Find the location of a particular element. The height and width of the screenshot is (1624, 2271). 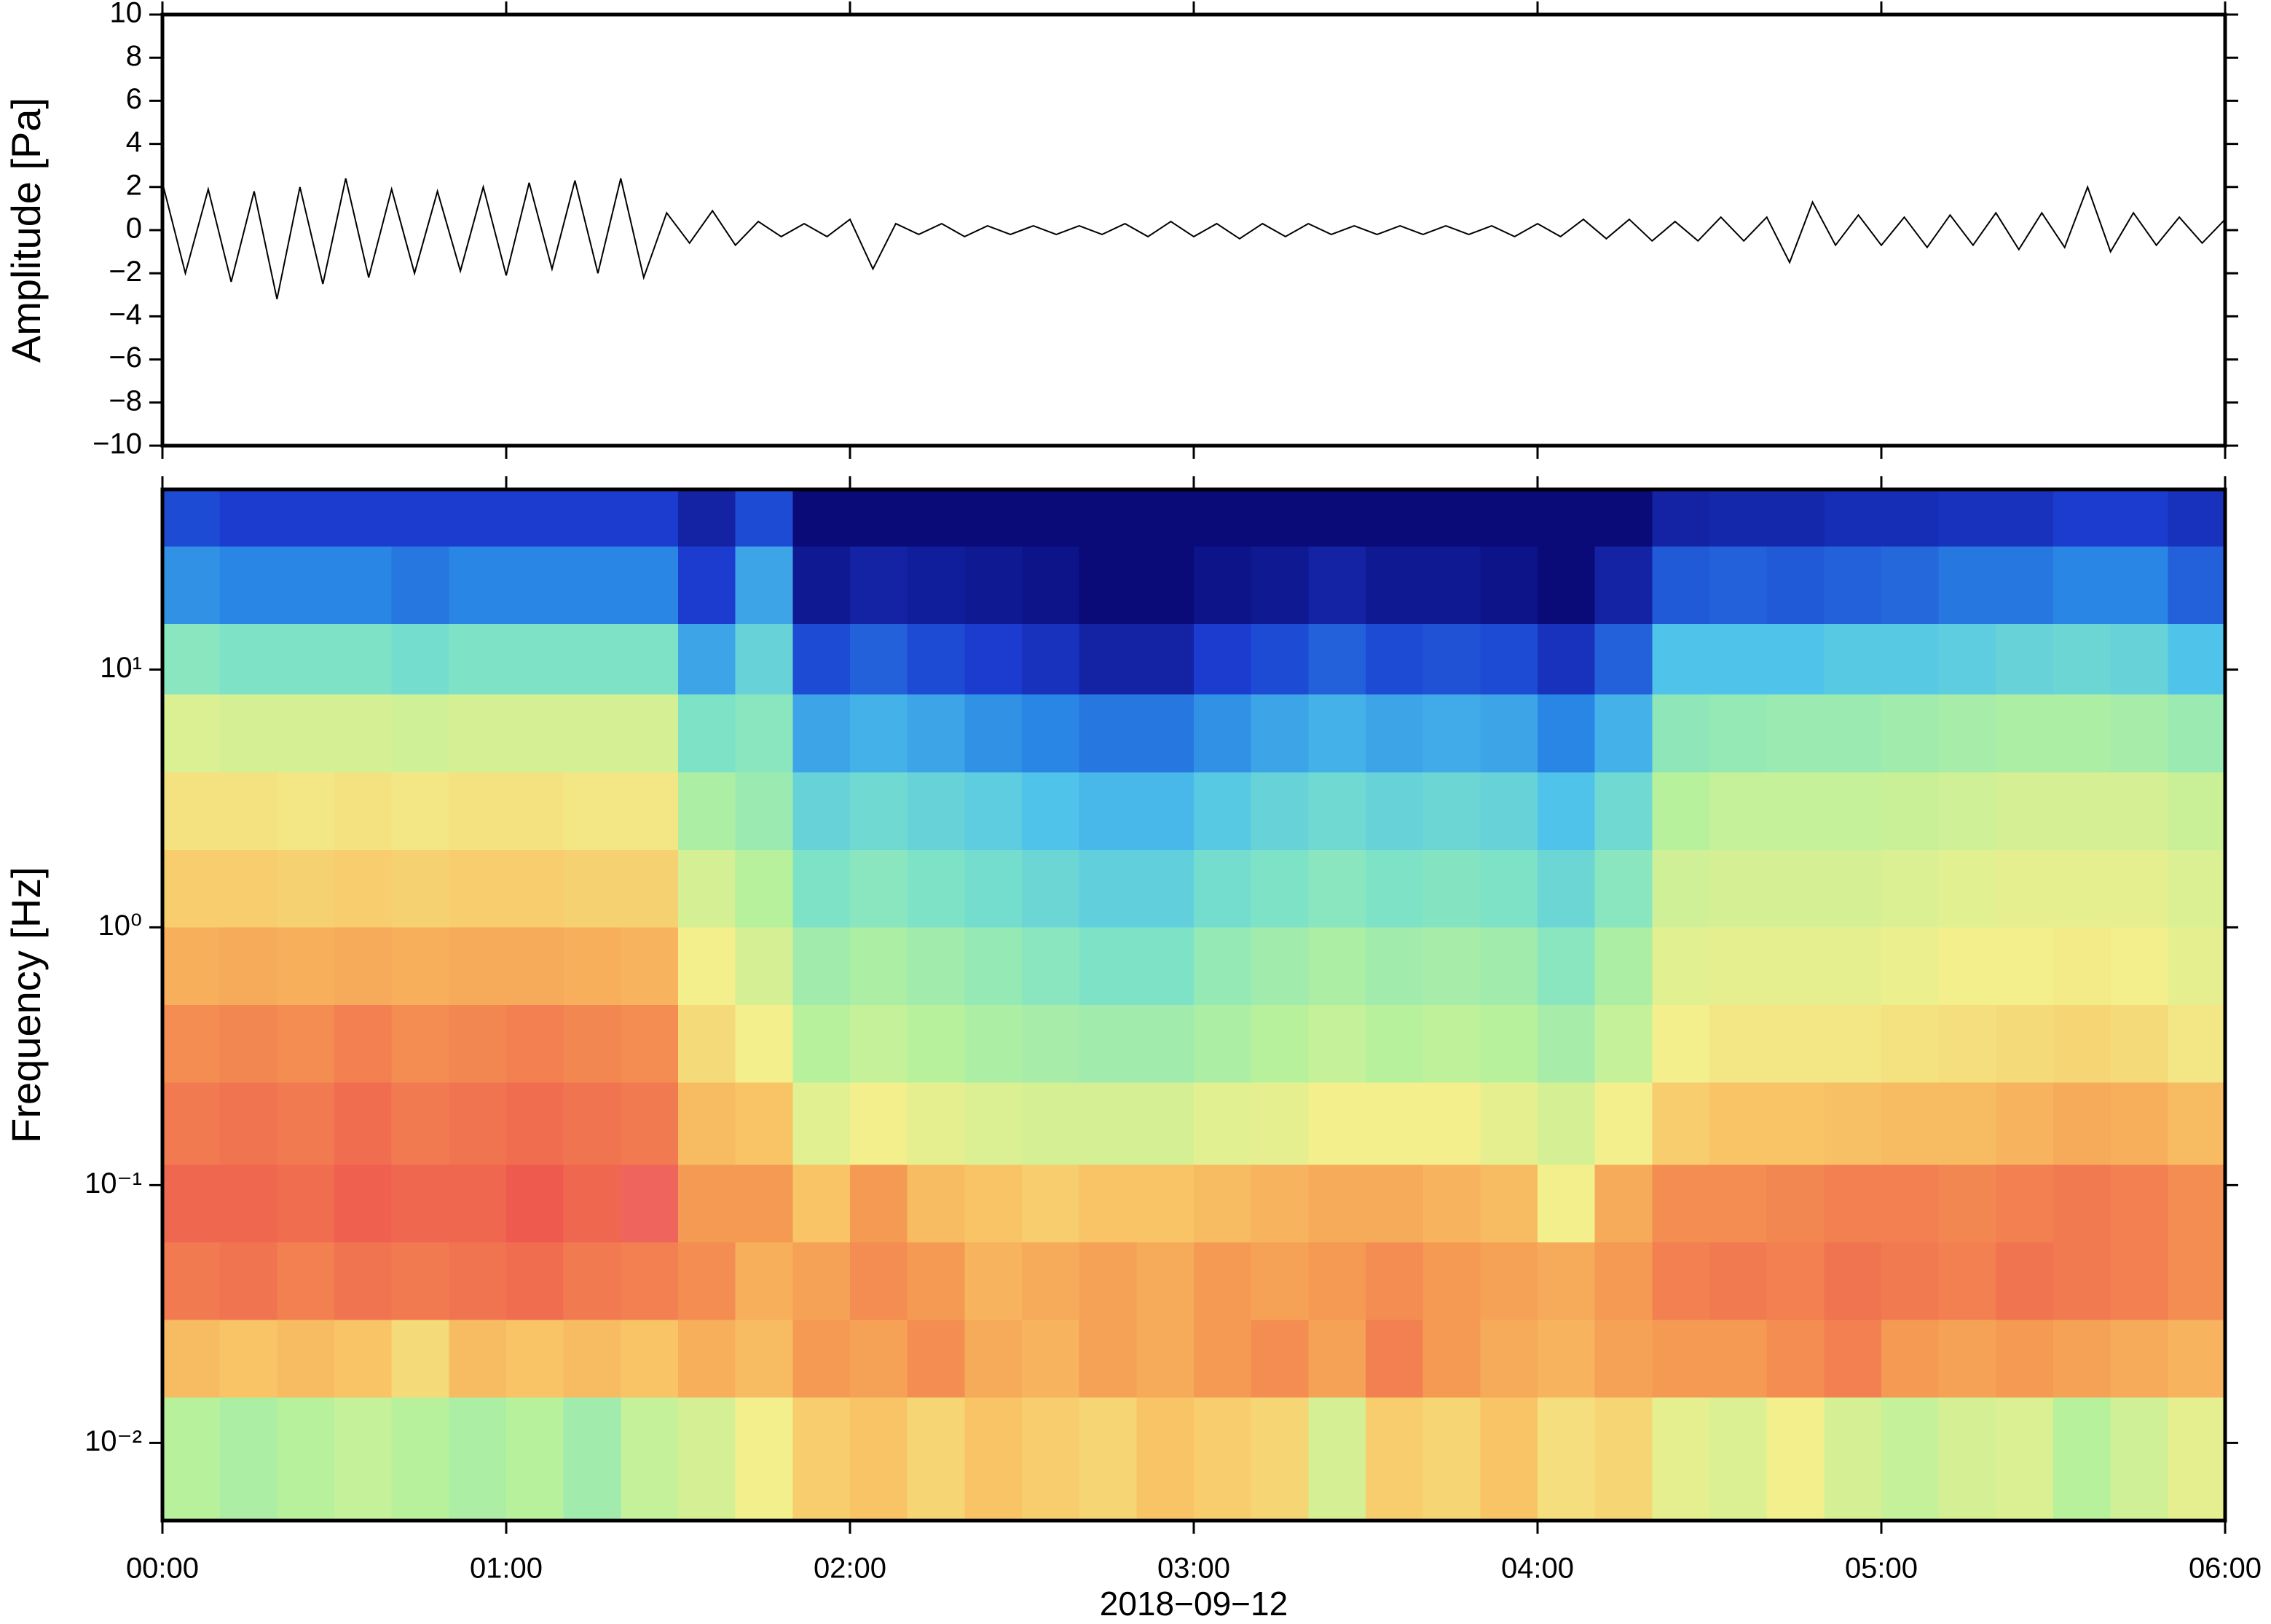

y-tick-label: 10⁻¹ is located at coordinates (113, 1183).